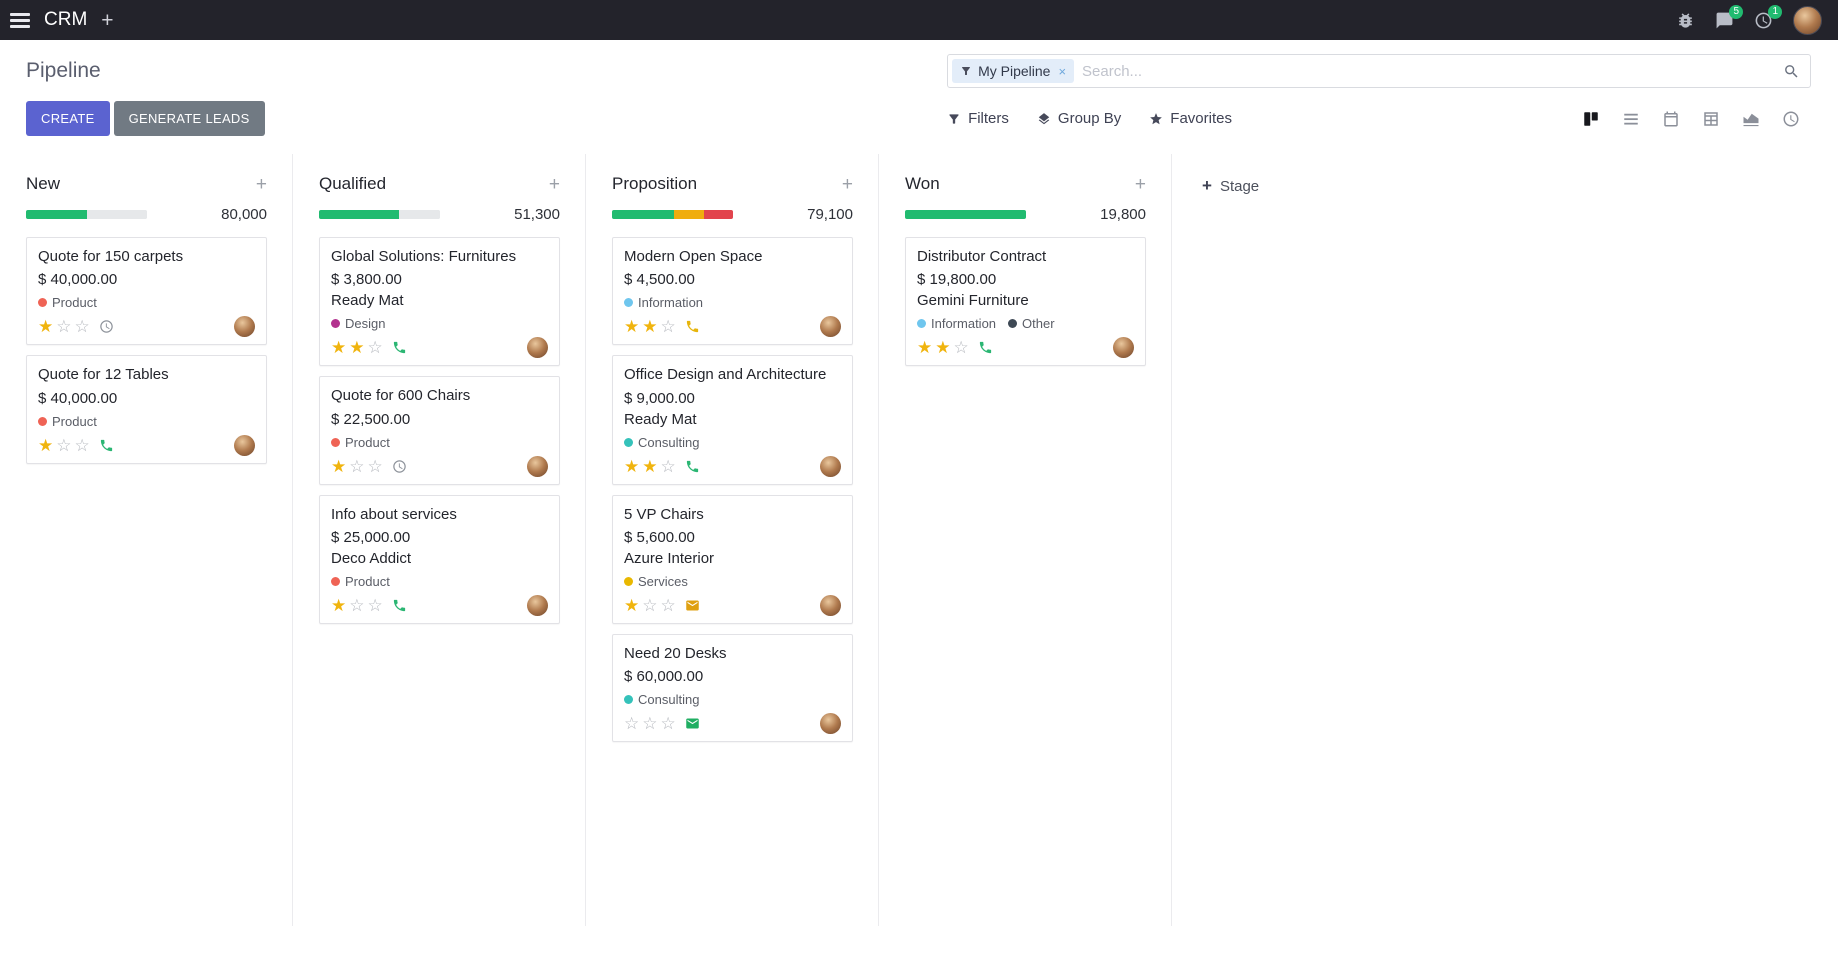  Describe the element at coordinates (1190, 118) in the screenshot. I see `favorites-button: Favorites` at that location.